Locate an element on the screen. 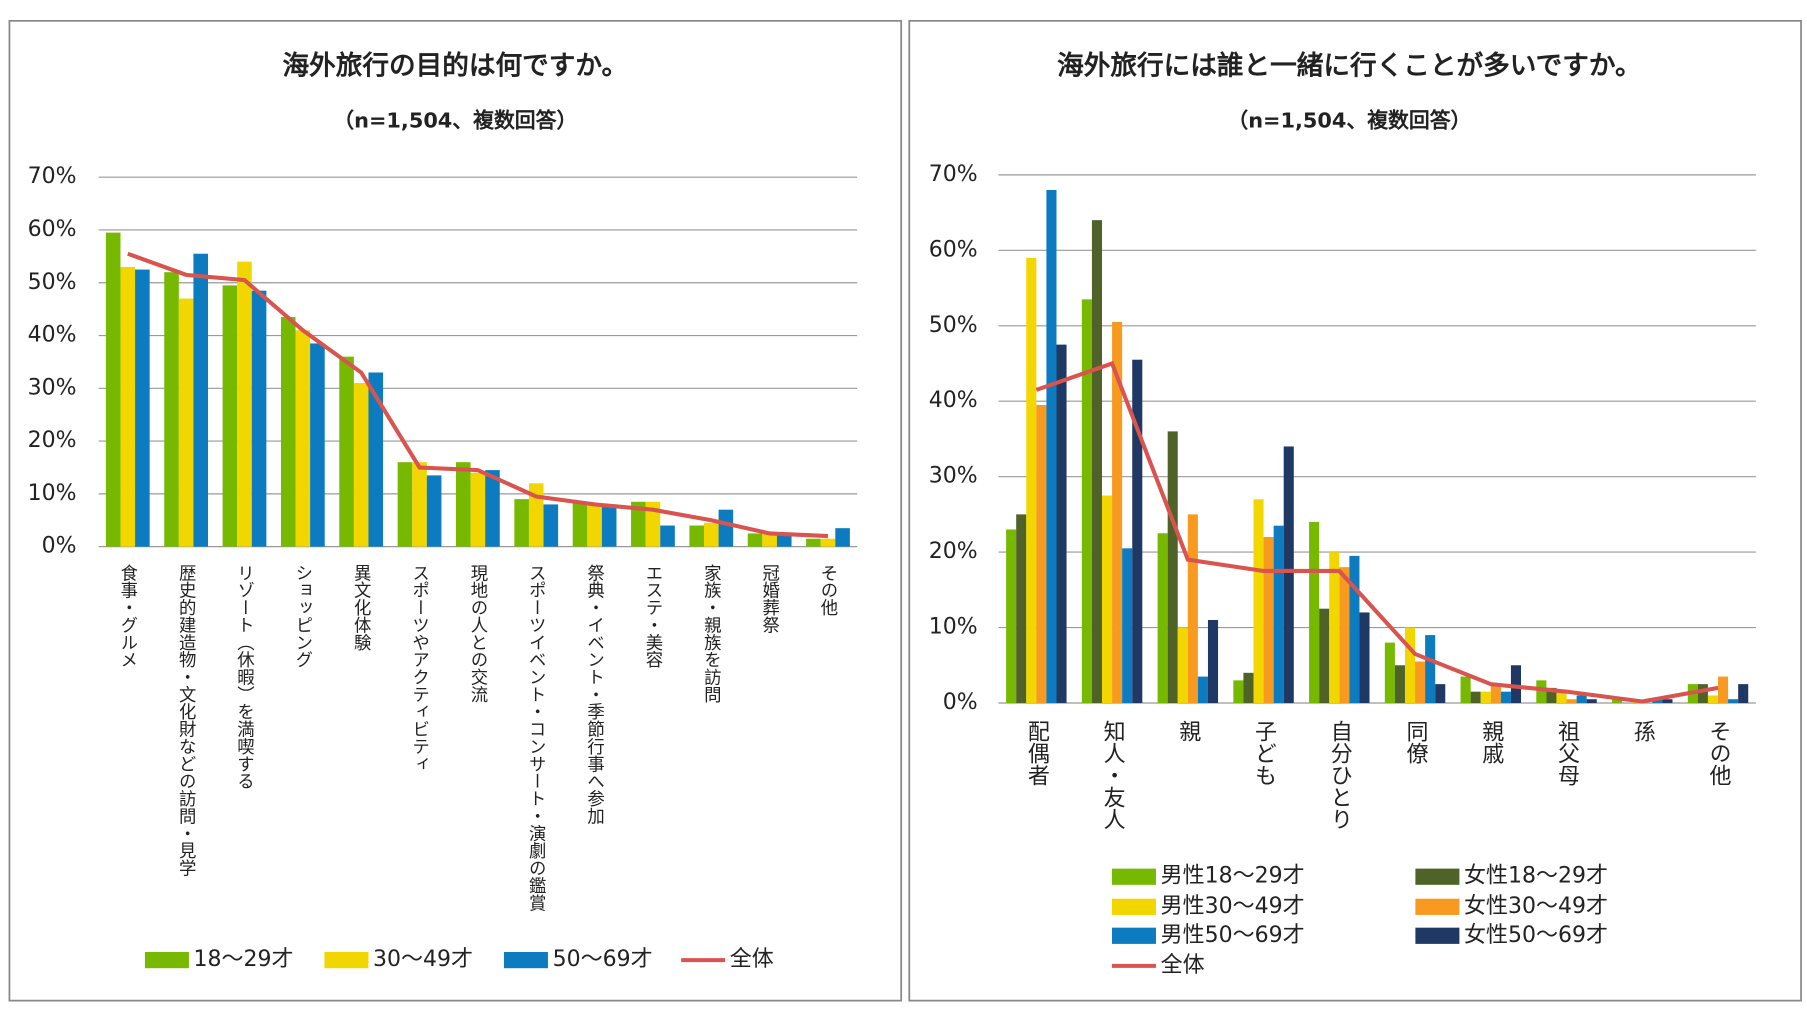 This screenshot has height=1018, width=1807. x-tick-label: 現地の人との交流 is located at coordinates (478, 633).